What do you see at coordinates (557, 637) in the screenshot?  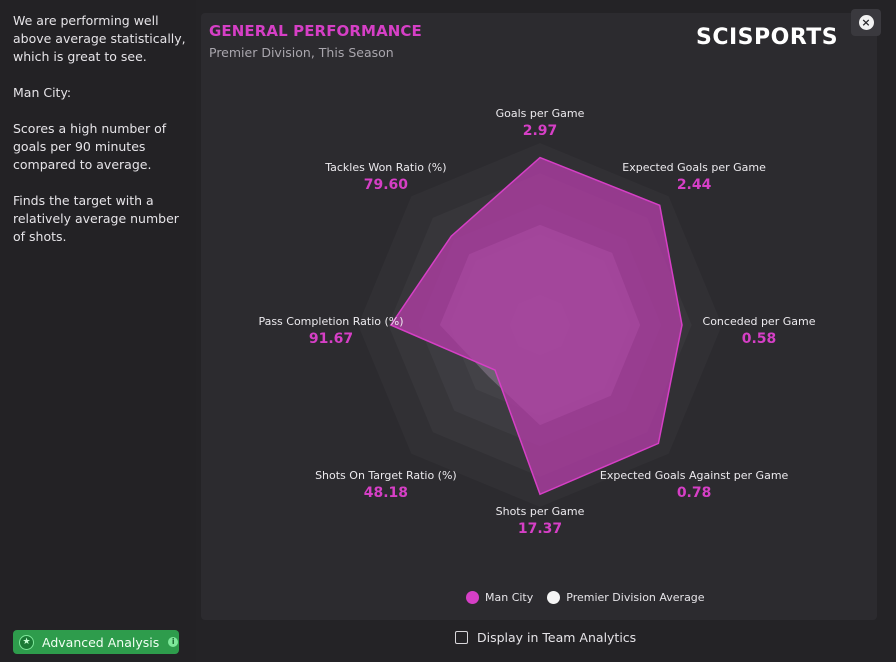 I see `display-in-team-analytics-label: Display in Team Analytics` at bounding box center [557, 637].